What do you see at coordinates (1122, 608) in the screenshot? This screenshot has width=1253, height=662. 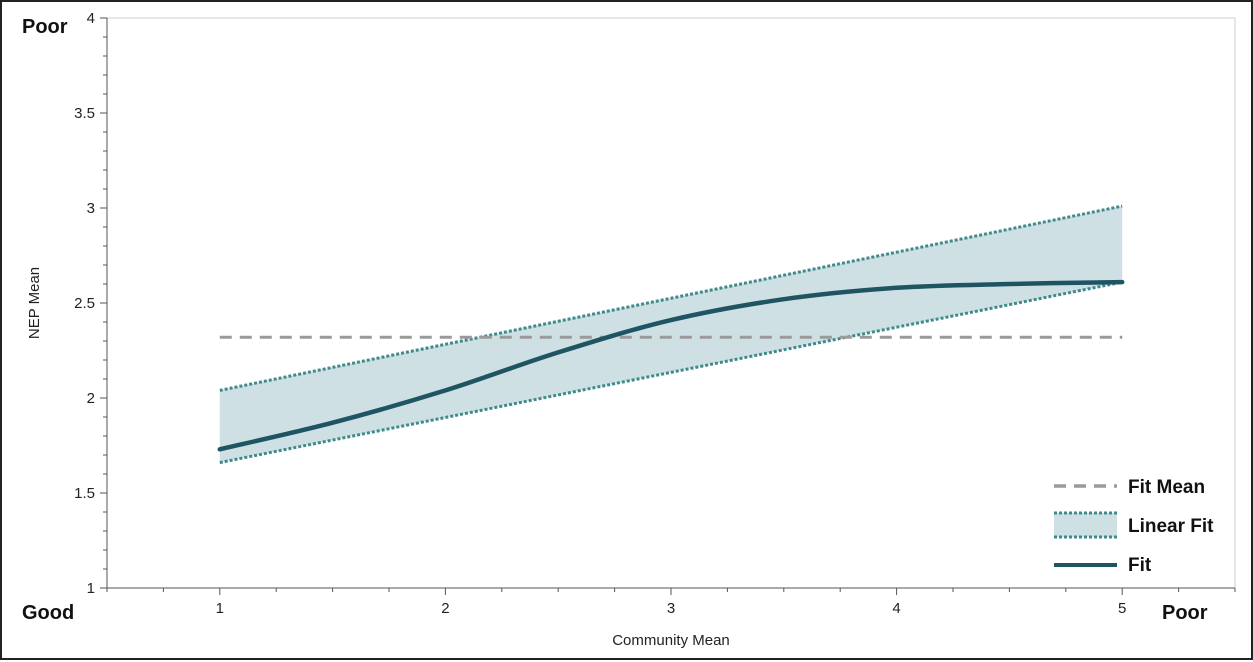 I see `x-tick-label: 5` at bounding box center [1122, 608].